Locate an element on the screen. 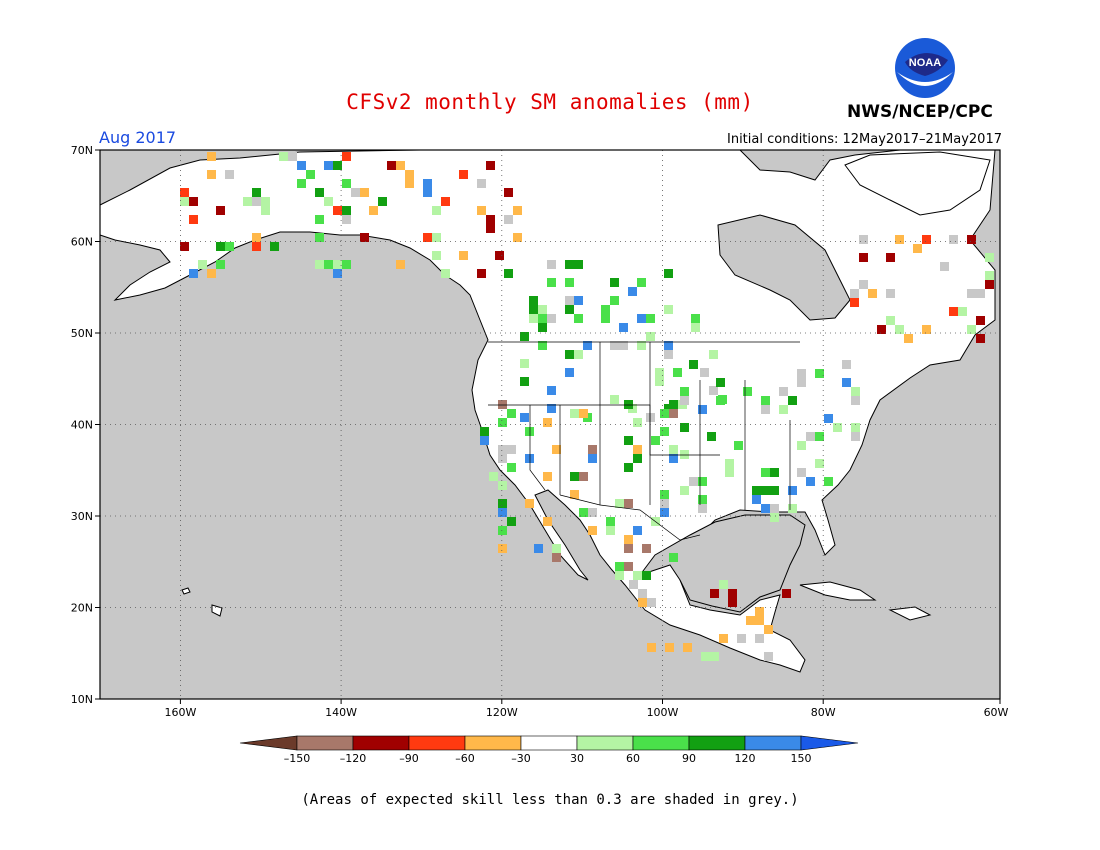 This screenshot has height=850, width=1100. border-lines is located at coordinates (644, 441).